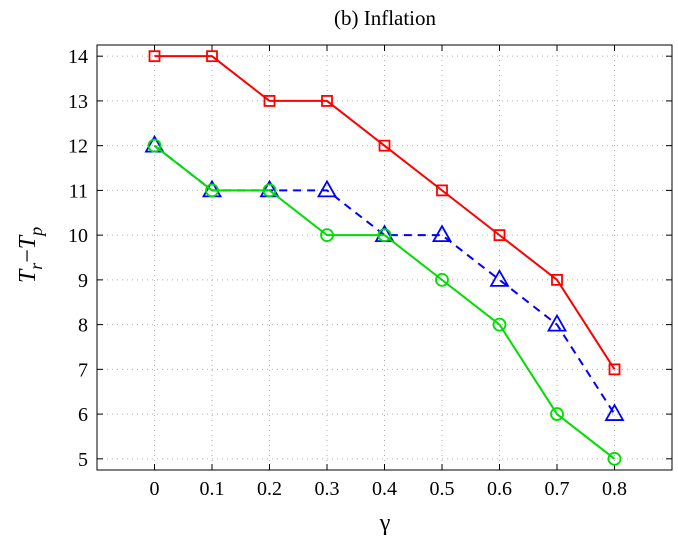 This screenshot has height=539, width=678. I want to click on y-tick-label: 7, so click(83, 370).